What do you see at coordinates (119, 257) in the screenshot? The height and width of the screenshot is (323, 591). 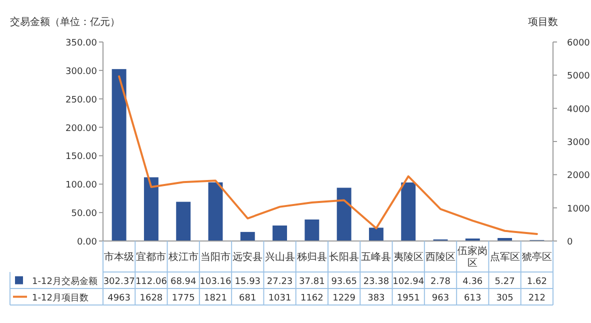 I see `x-tick-label: 市本级` at bounding box center [119, 257].